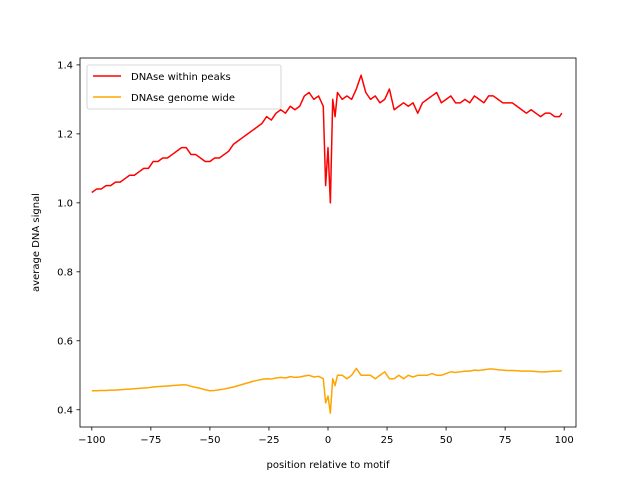  Describe the element at coordinates (150, 440) in the screenshot. I see `x-tick-label: −75` at that location.